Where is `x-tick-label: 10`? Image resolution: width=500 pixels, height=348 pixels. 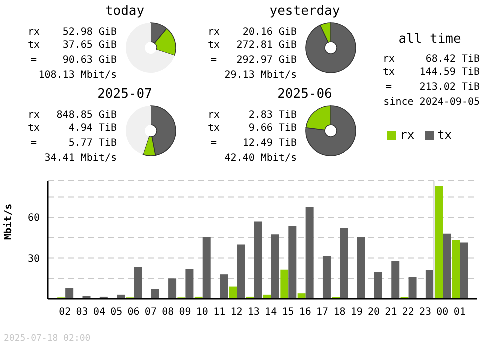 x-tick-label: 10 is located at coordinates (202, 312).